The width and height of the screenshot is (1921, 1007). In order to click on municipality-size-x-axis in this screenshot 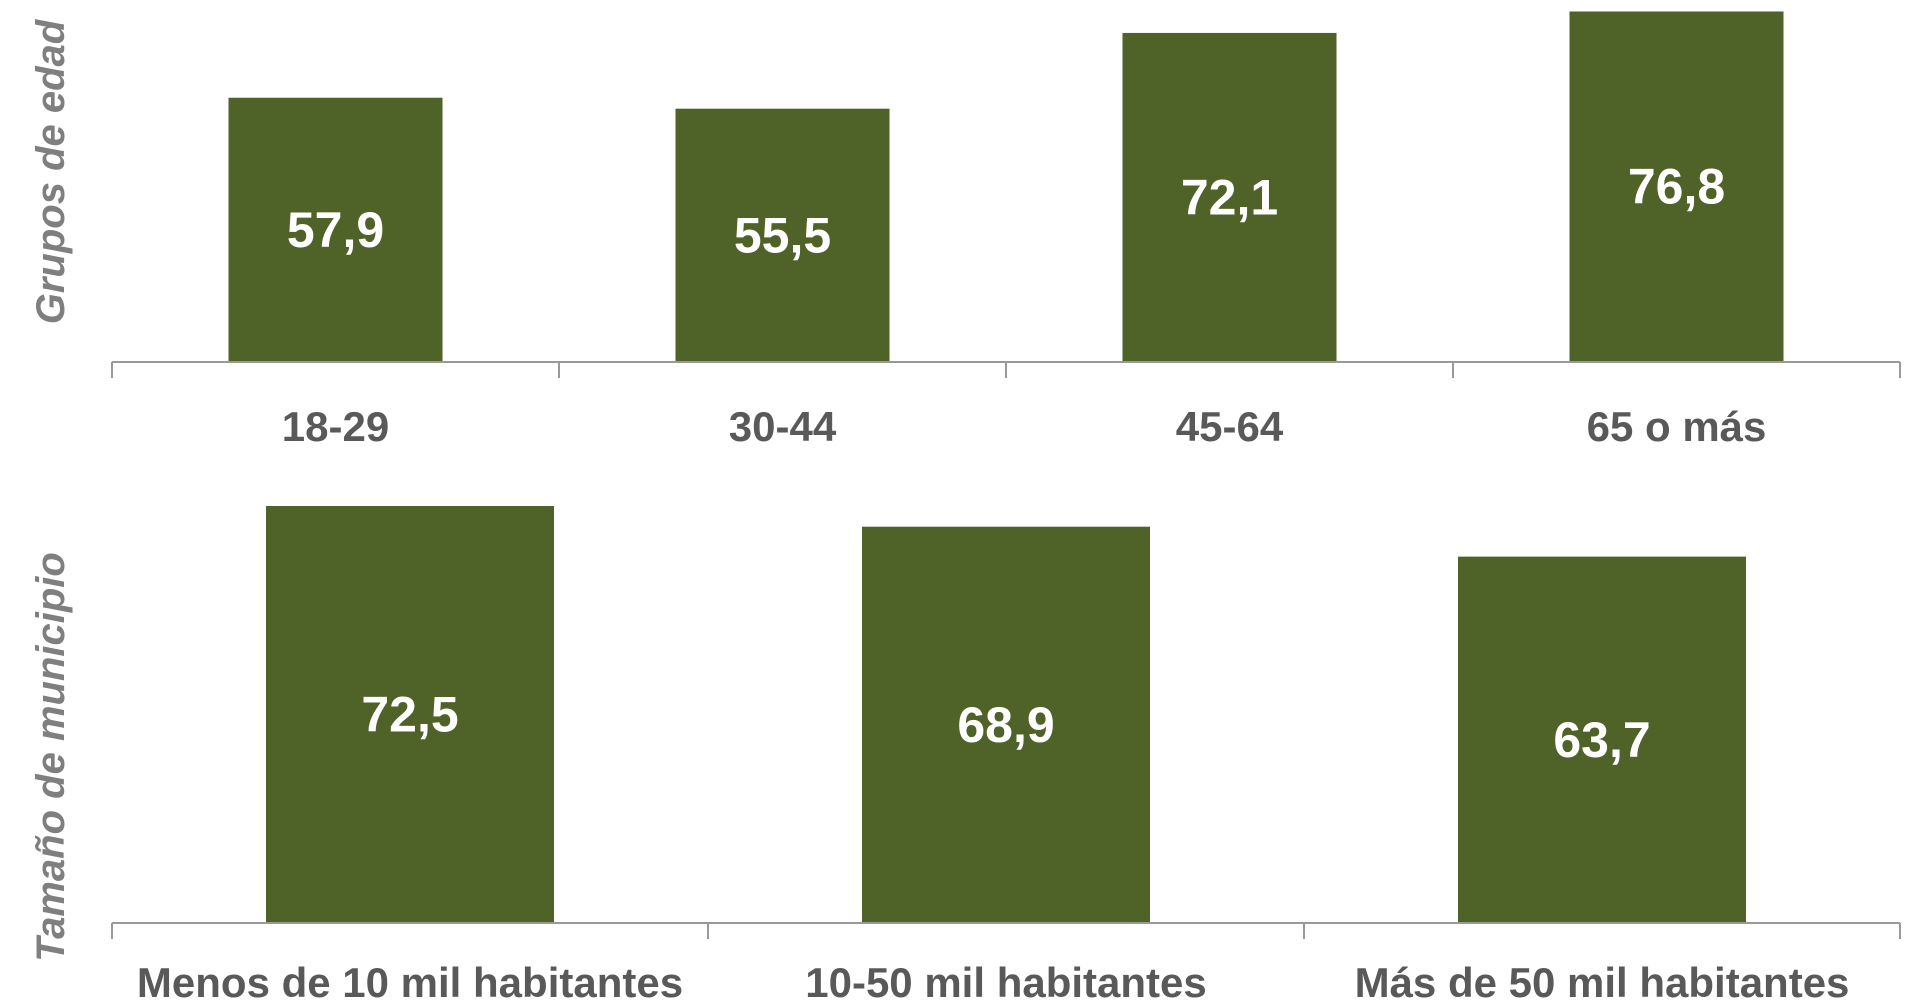, I will do `click(1006, 930)`.